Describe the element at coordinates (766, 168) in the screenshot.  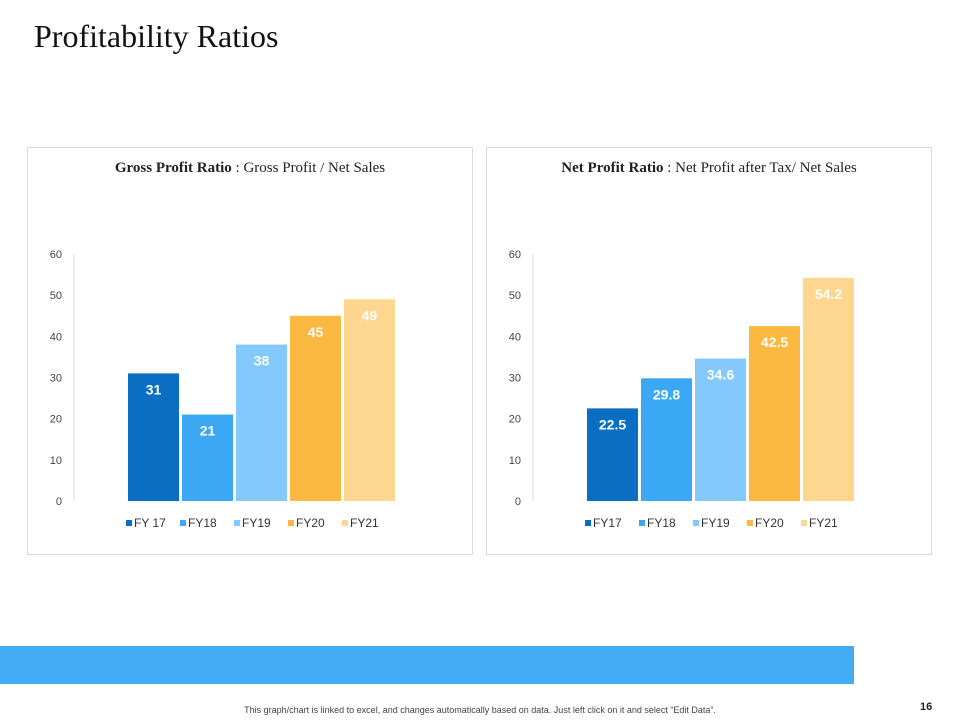
I see `chart-title-formula: Net Profit after Tax/ Net Sales` at that location.